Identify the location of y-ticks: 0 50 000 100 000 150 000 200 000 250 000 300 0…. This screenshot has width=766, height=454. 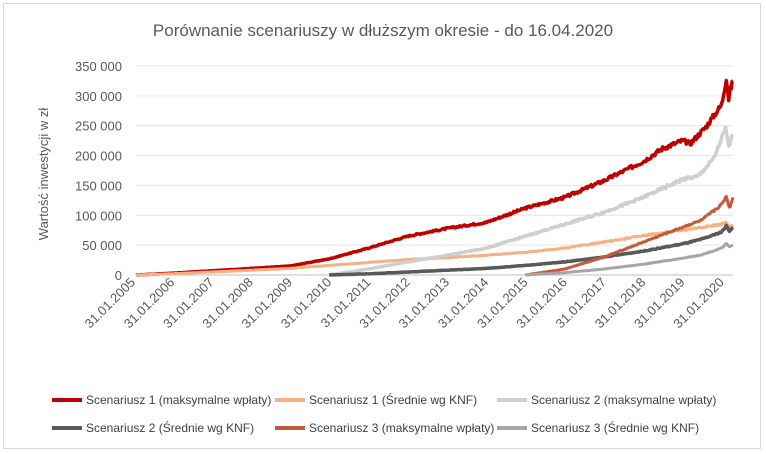
(98, 171).